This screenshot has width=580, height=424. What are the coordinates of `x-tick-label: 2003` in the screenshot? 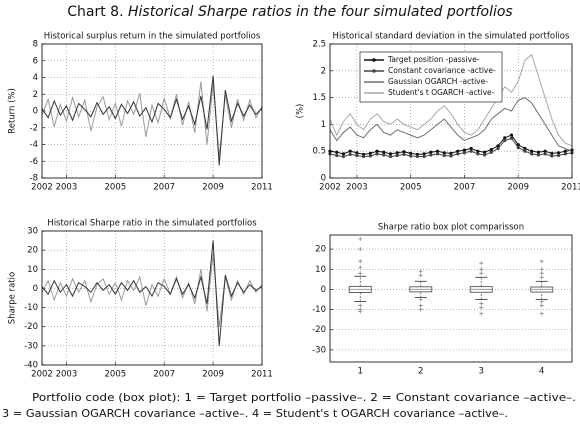 It's located at (67, 188).